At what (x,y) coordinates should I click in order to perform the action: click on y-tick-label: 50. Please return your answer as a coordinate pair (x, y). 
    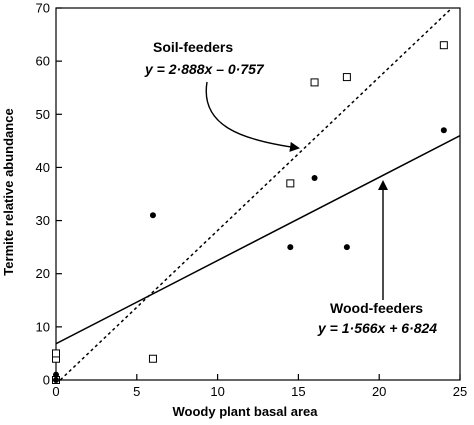
    Looking at the image, I should click on (43, 114).